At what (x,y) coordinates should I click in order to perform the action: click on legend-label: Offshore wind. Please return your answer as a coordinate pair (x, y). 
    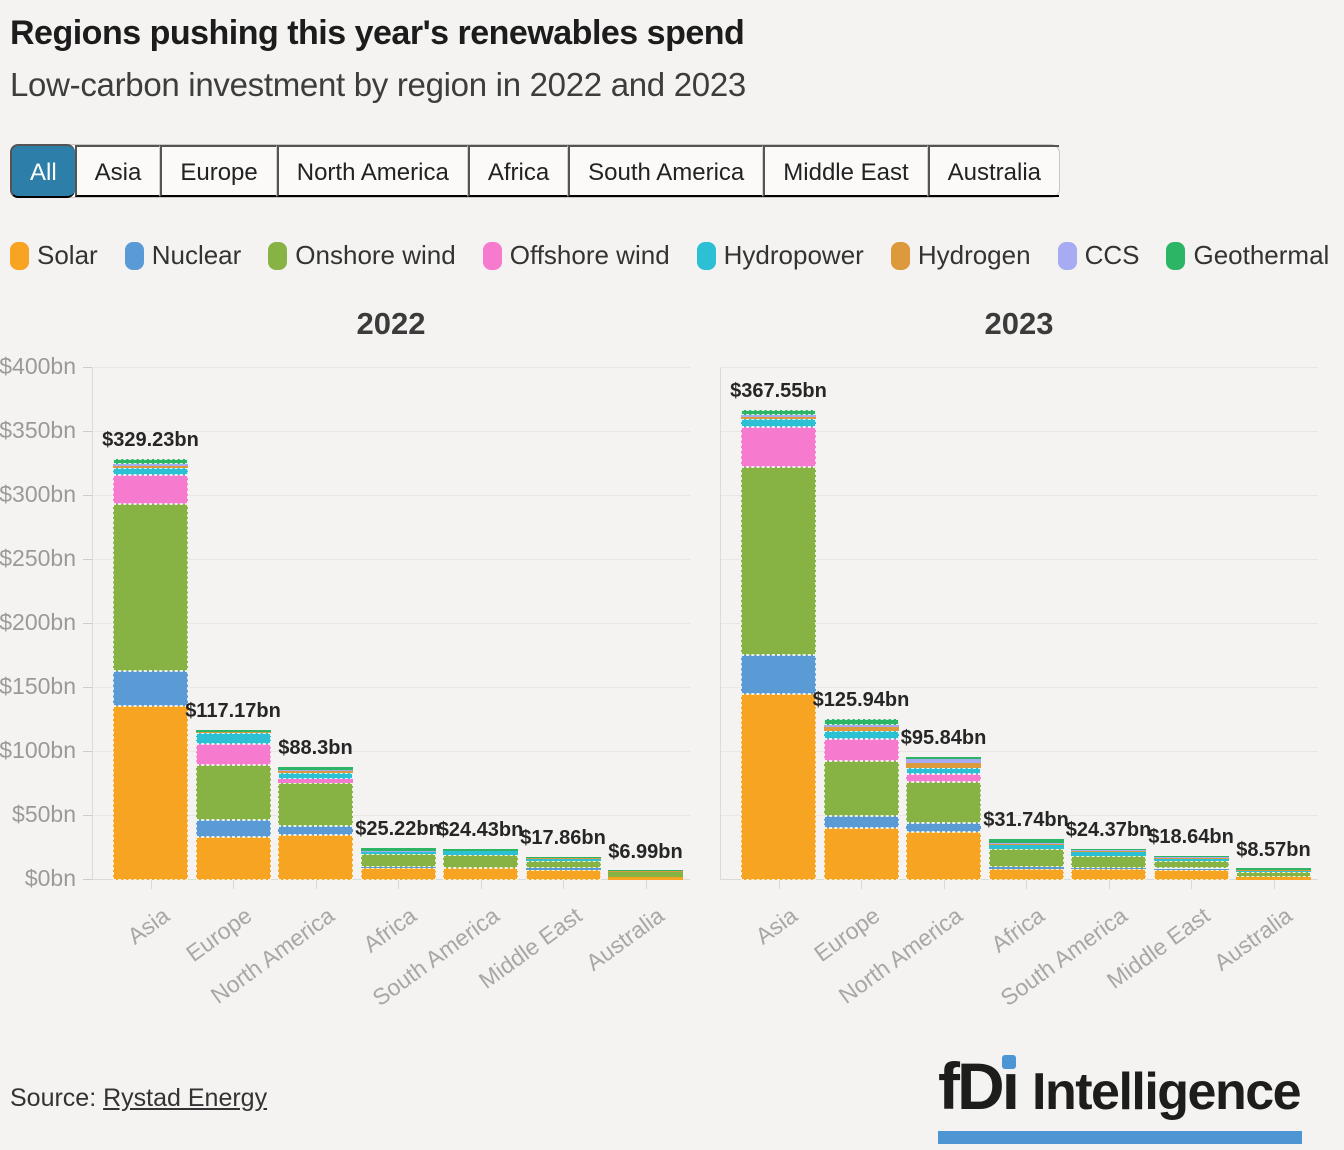
    Looking at the image, I should click on (589, 255).